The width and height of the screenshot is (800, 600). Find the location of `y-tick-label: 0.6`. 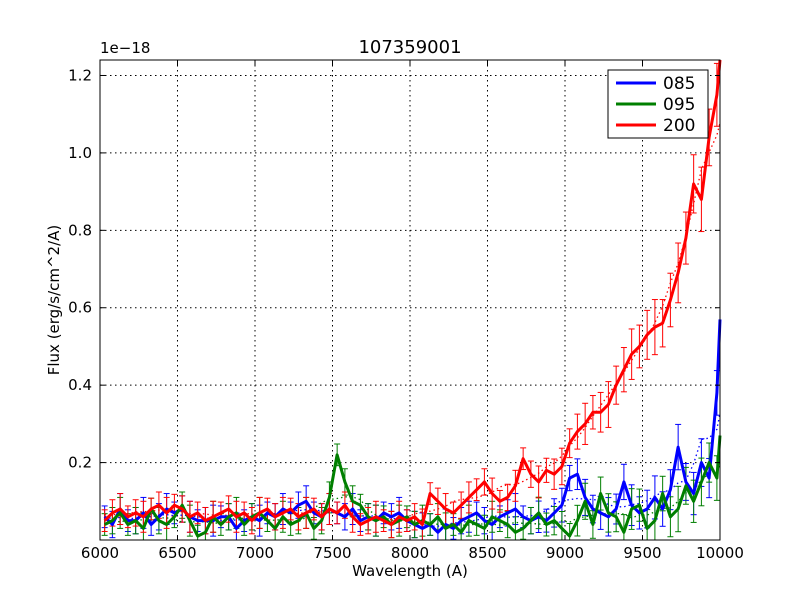

y-tick-label: 0.6 is located at coordinates (80, 308).